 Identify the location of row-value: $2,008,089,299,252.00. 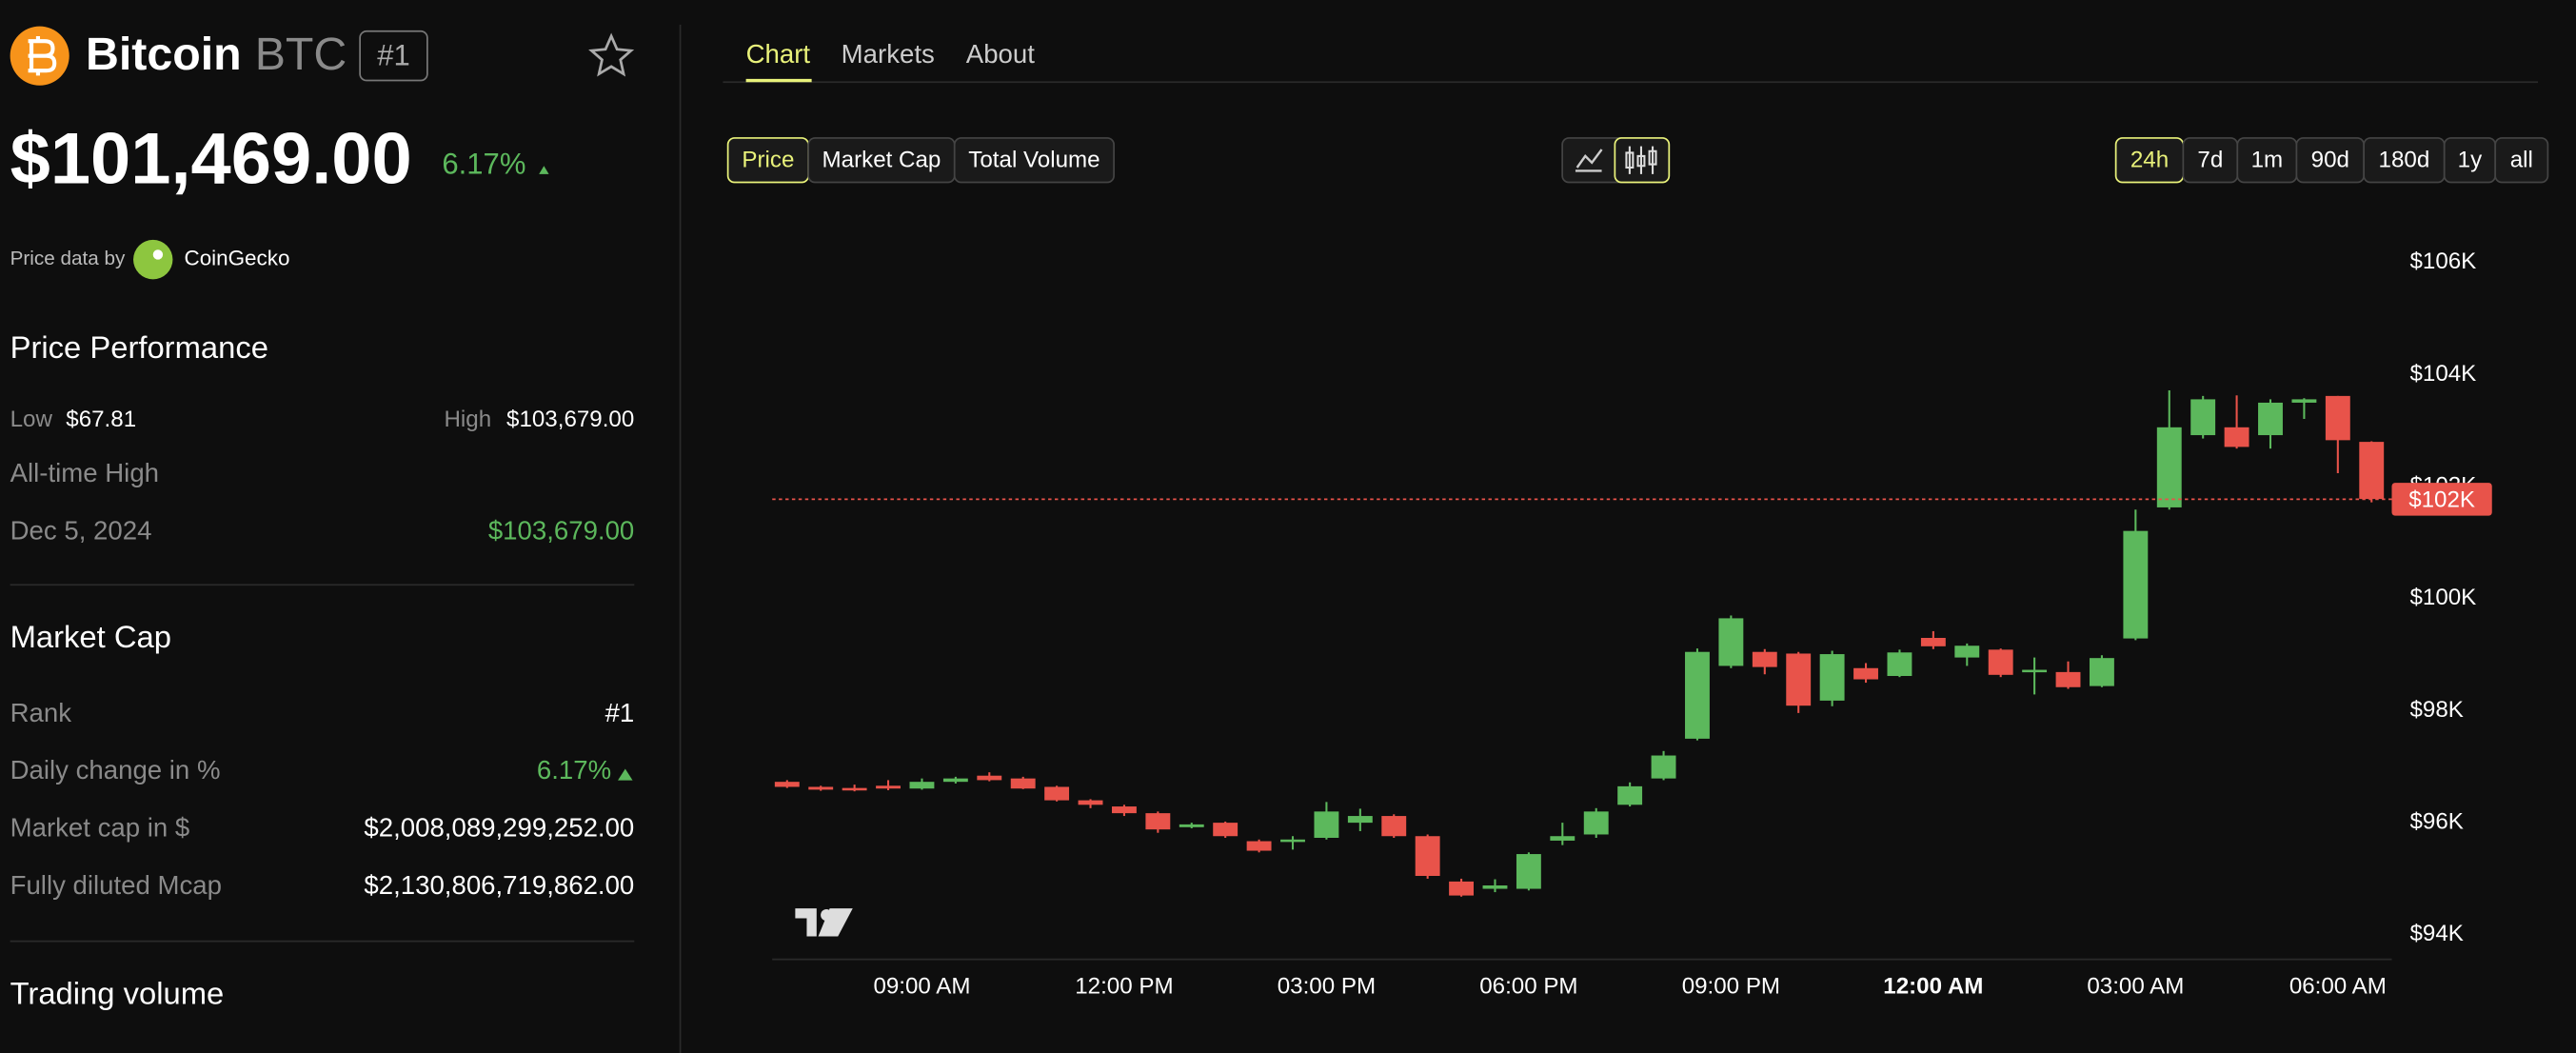
(499, 828).